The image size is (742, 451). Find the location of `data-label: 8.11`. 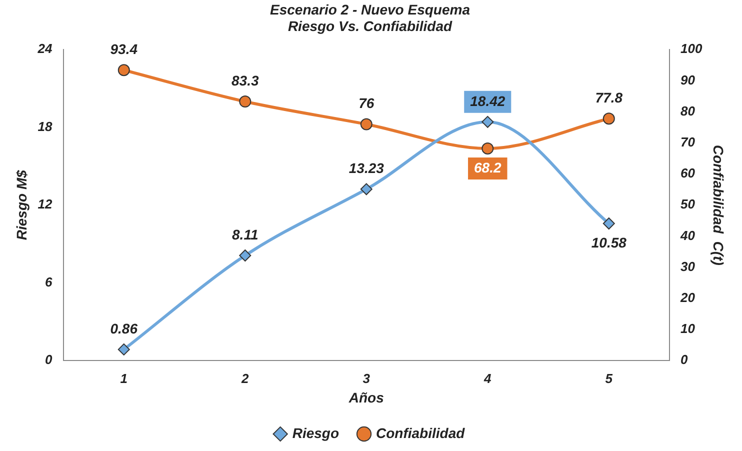

data-label: 8.11 is located at coordinates (245, 234).